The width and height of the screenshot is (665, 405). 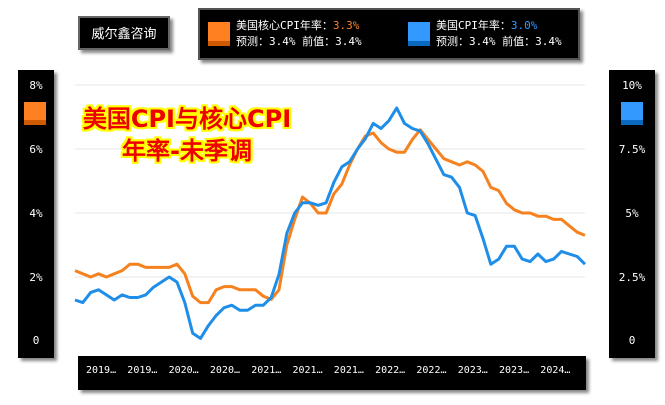 I want to click on right-tick: 0, so click(x=632, y=340).